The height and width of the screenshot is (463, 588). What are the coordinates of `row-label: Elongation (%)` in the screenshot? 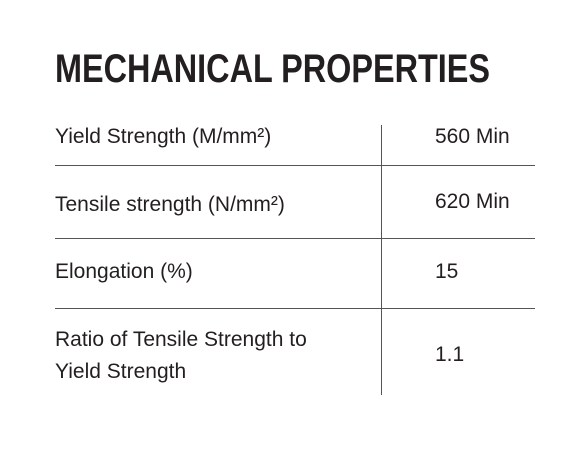 It's located at (124, 271).